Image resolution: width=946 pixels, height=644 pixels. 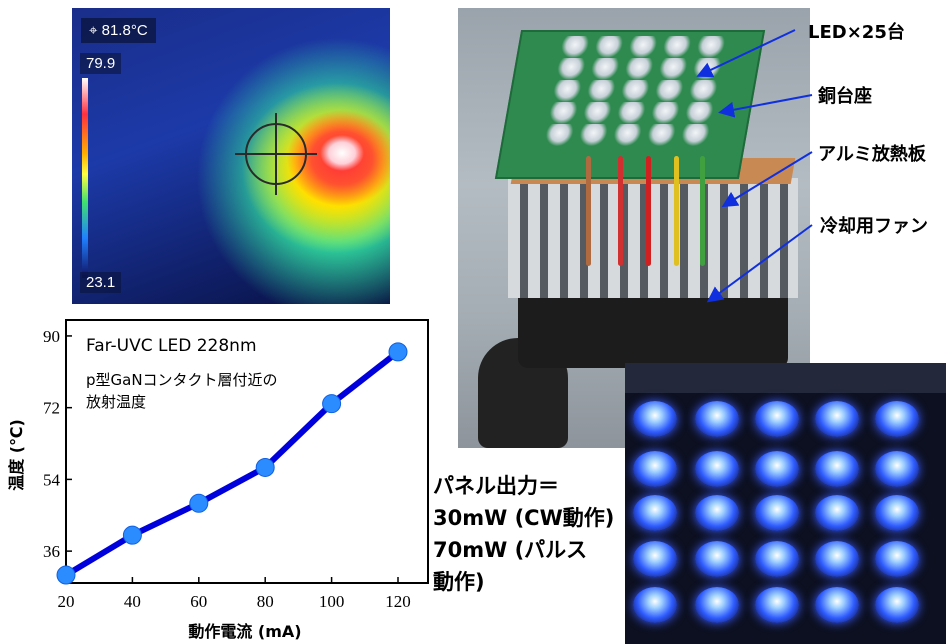 I want to click on y-tick-label: 54, so click(x=52, y=479).